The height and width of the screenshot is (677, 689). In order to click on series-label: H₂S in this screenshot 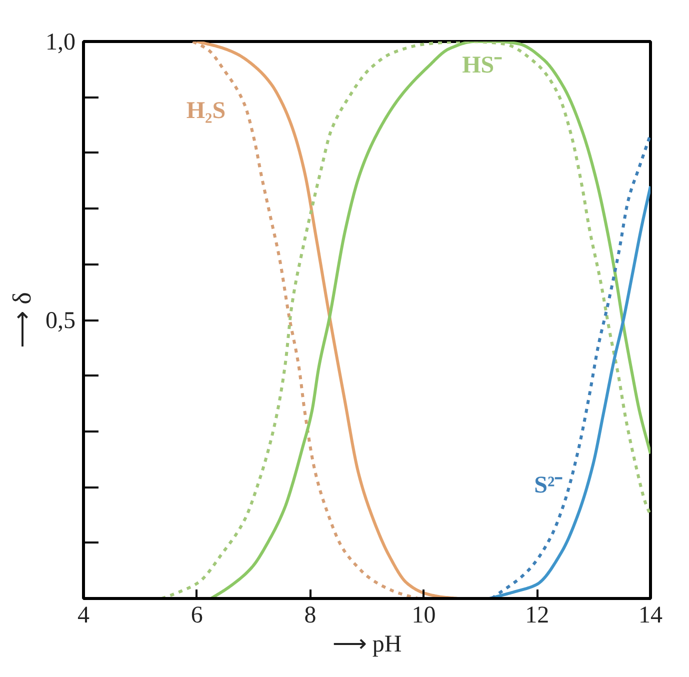, I will do `click(206, 111)`.